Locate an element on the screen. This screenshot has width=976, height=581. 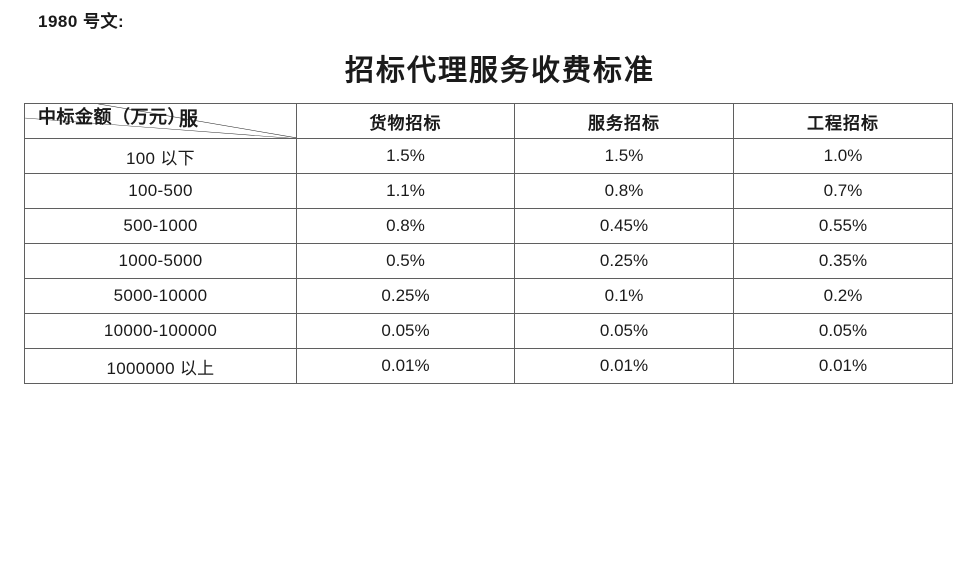
diagonal-split-header-cell: 服 费 务 类 率 型 中标金额（万元） is located at coordinates (160, 121).